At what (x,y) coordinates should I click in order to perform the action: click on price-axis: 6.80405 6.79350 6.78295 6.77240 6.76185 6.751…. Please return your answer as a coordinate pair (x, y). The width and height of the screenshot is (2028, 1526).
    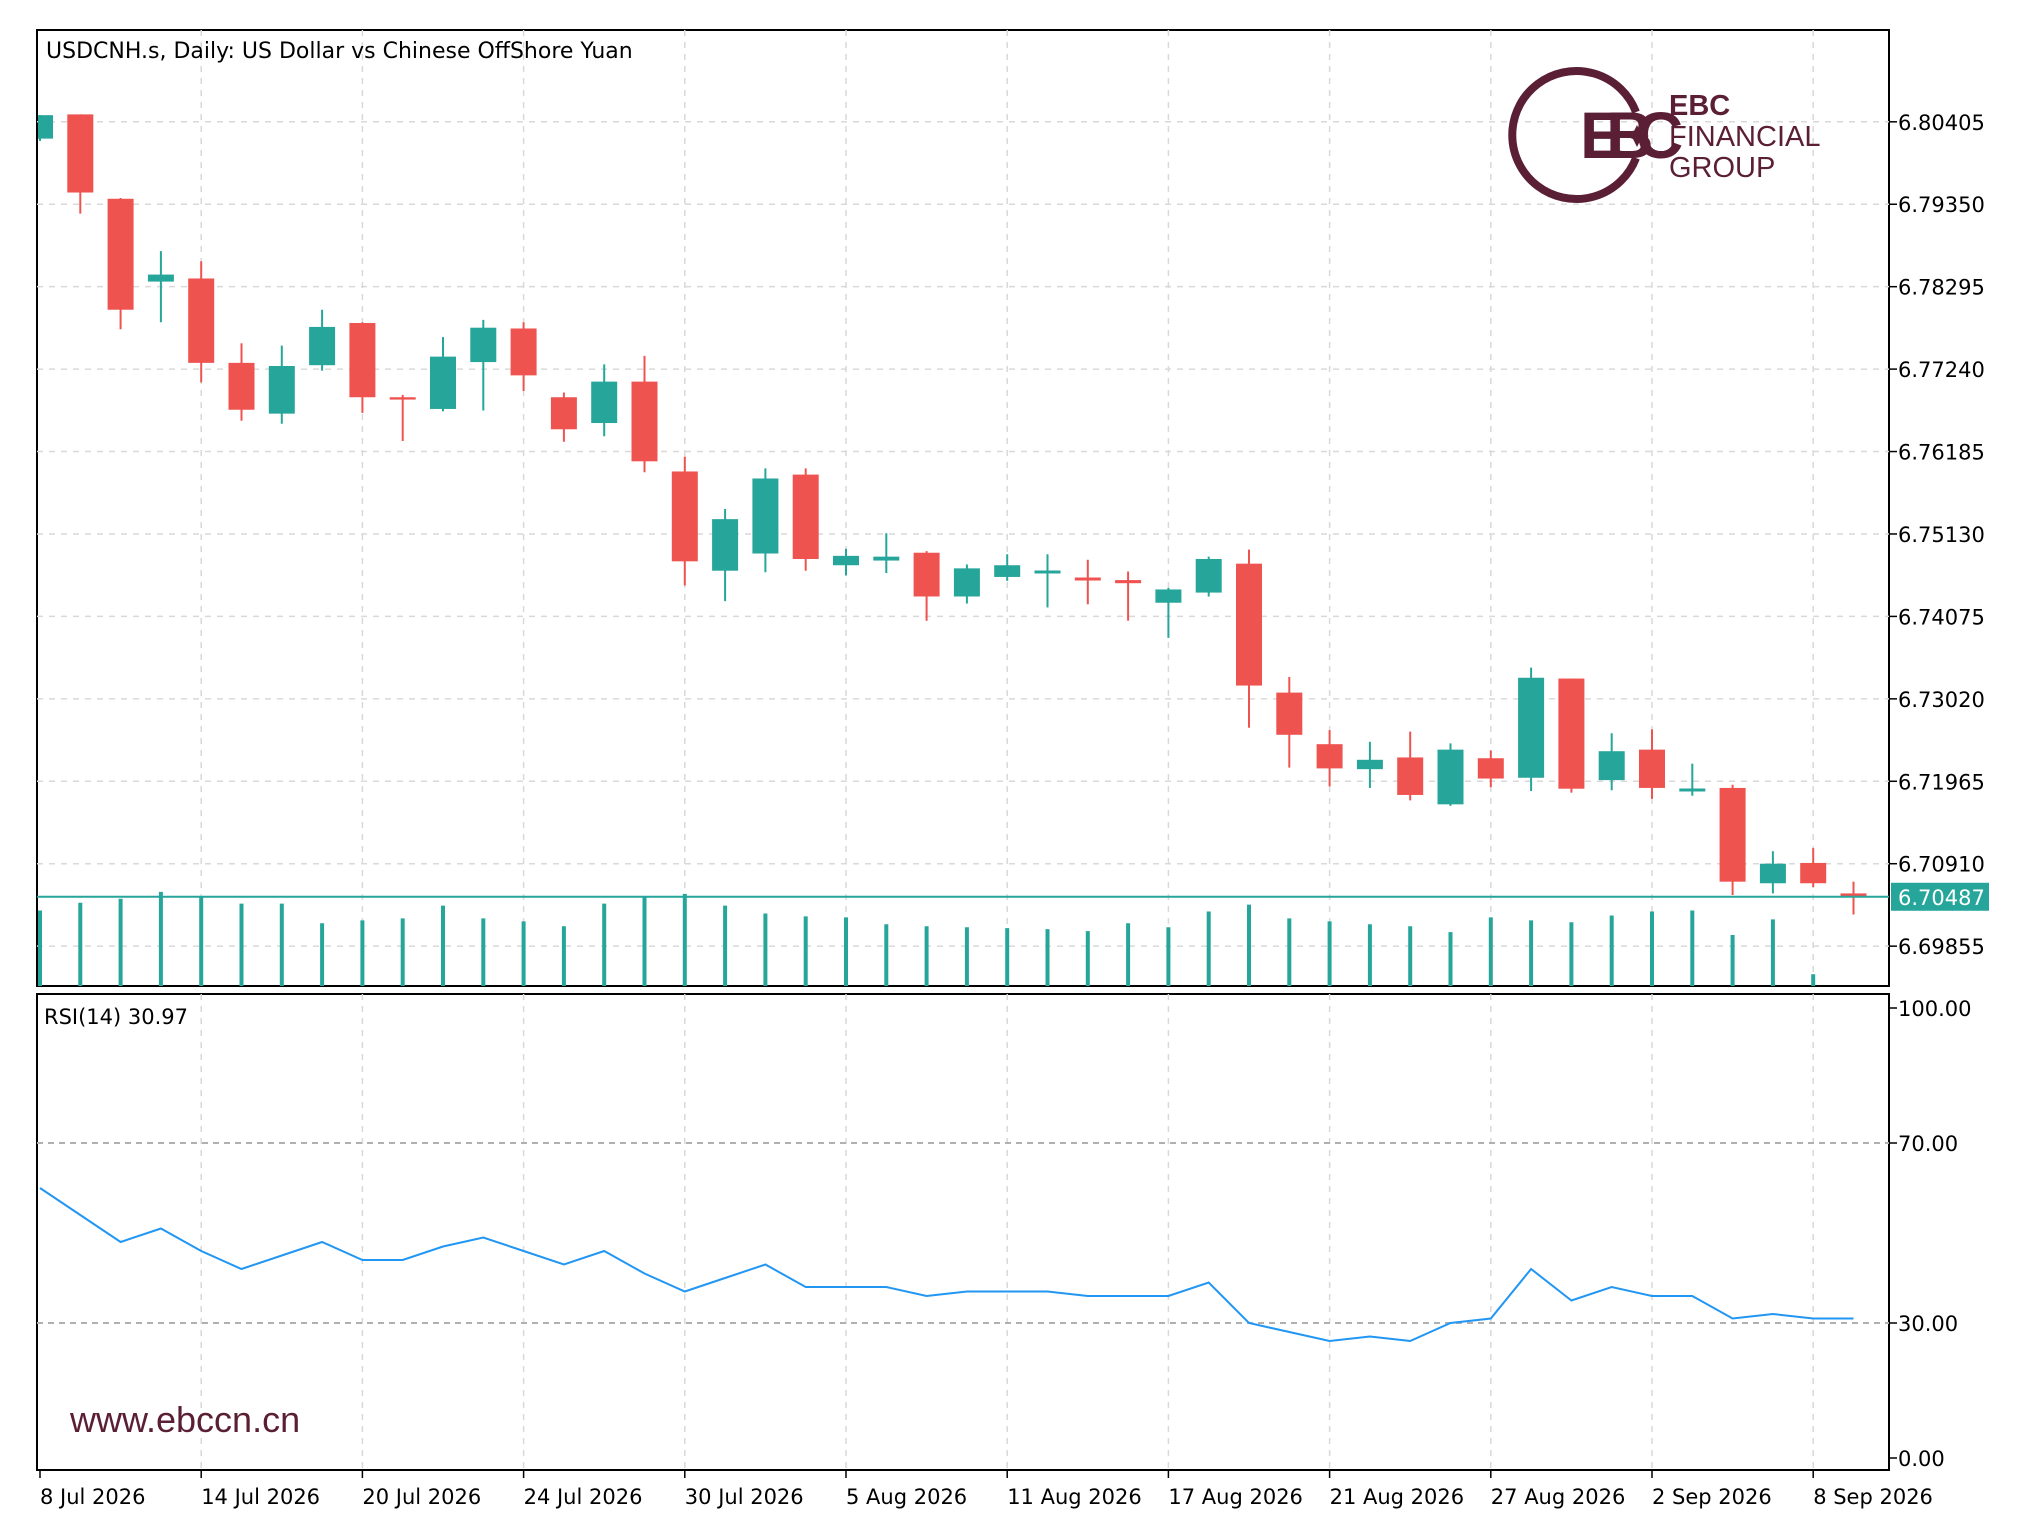
    Looking at the image, I should click on (1937, 535).